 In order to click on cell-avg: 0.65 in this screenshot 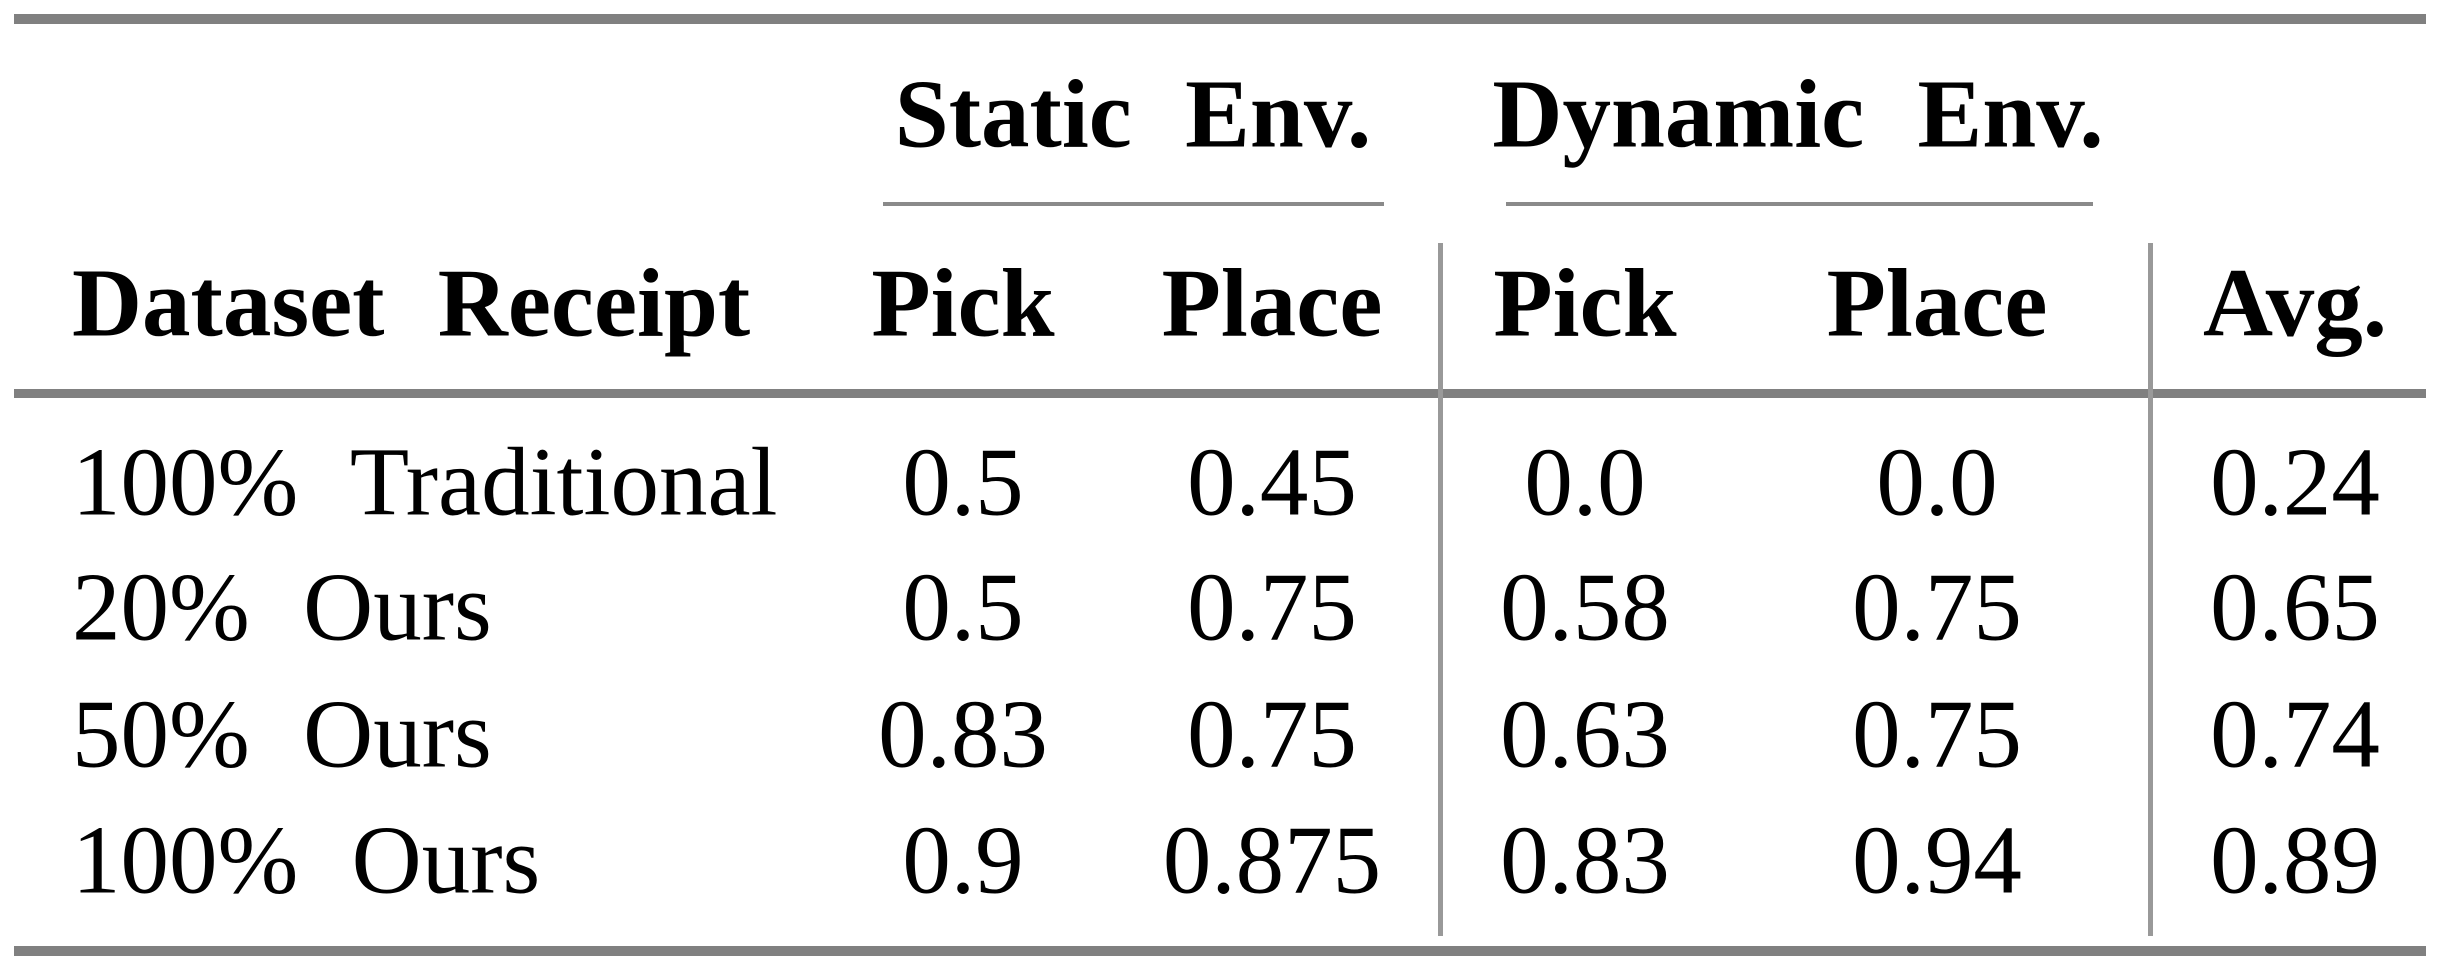, I will do `click(2295, 607)`.